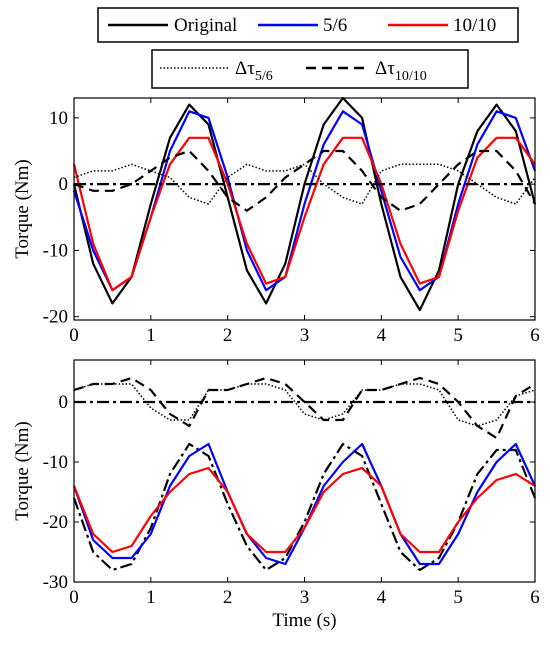 The width and height of the screenshot is (550, 649). What do you see at coordinates (304, 620) in the screenshot?
I see `bottom-plot-xlabel: Time (s)` at bounding box center [304, 620].